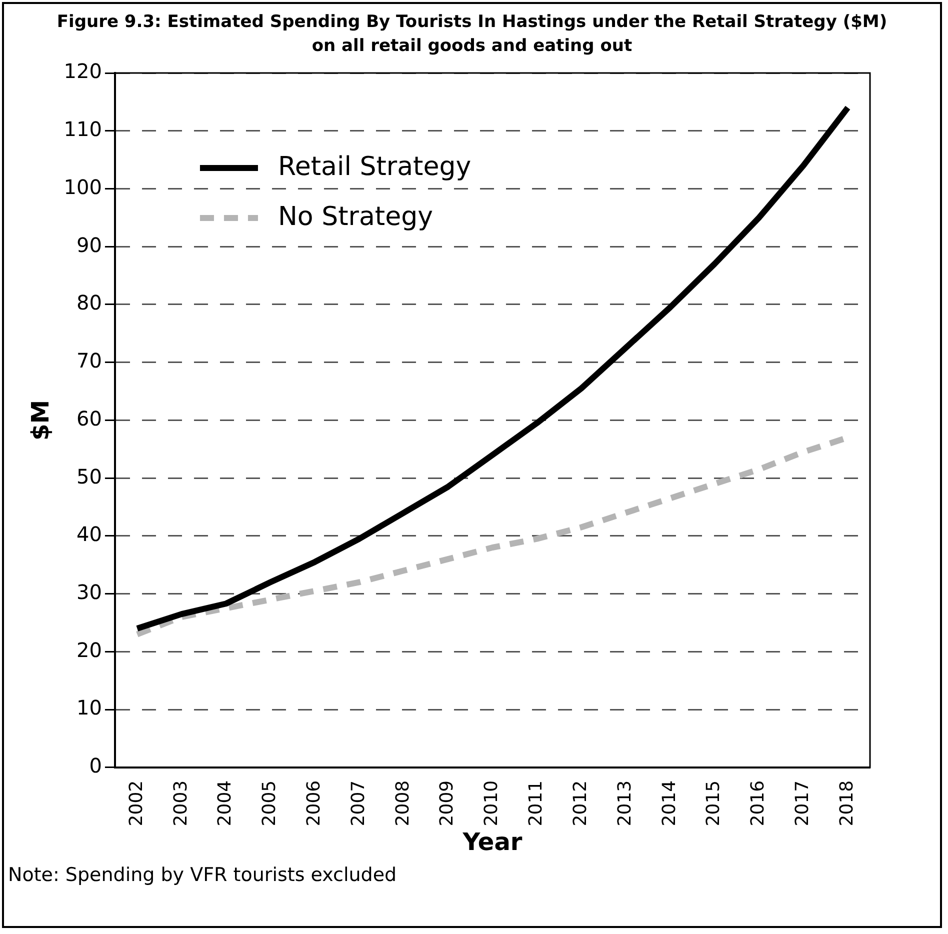 The width and height of the screenshot is (948, 934). I want to click on x-tick-label: 2003, so click(181, 803).